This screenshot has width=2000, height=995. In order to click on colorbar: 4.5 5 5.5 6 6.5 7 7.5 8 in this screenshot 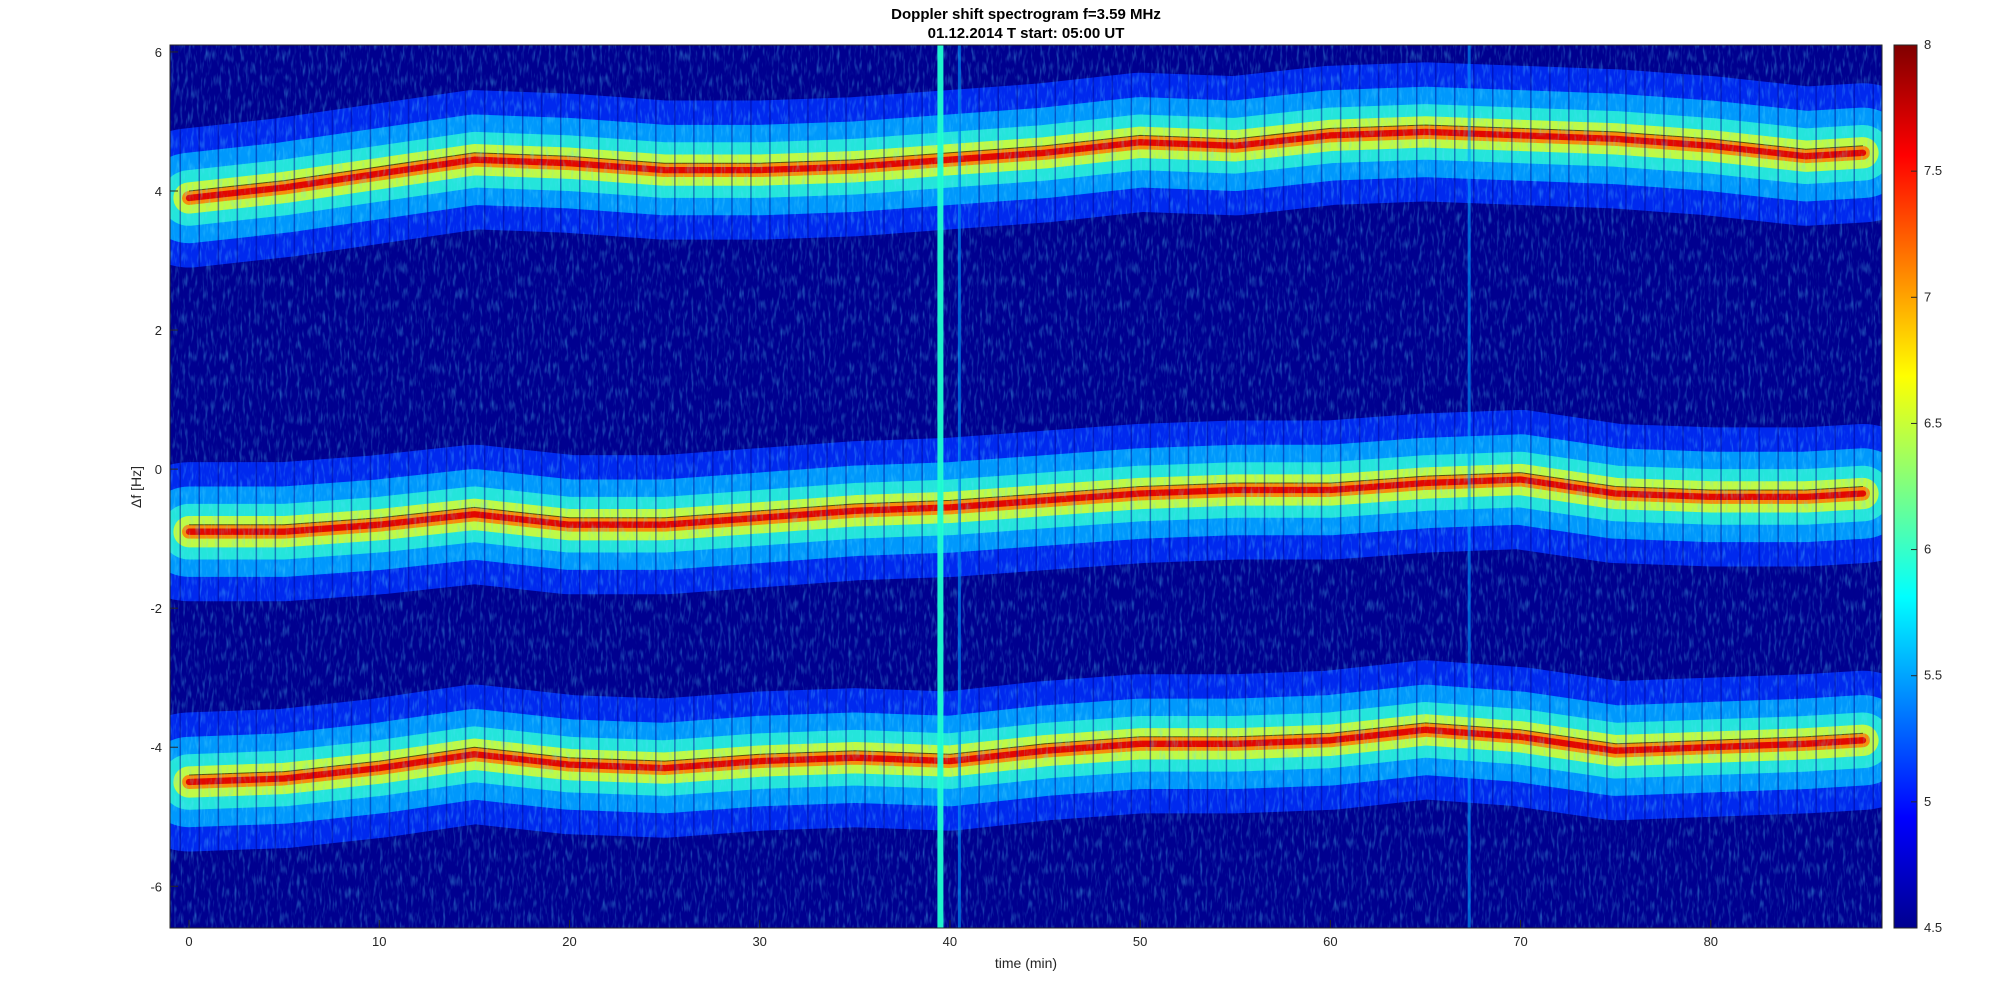, I will do `click(1917, 486)`.